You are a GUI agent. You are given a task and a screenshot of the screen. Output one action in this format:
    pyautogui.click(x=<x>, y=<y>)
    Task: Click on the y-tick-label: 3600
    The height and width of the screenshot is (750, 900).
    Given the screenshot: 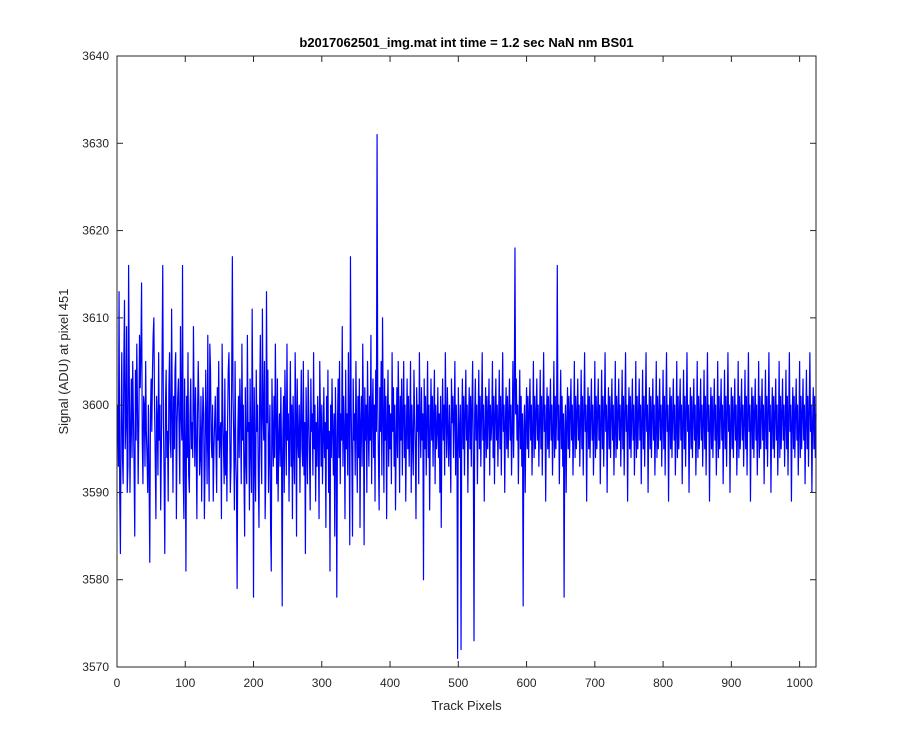 What is the action you would take?
    pyautogui.click(x=95, y=405)
    